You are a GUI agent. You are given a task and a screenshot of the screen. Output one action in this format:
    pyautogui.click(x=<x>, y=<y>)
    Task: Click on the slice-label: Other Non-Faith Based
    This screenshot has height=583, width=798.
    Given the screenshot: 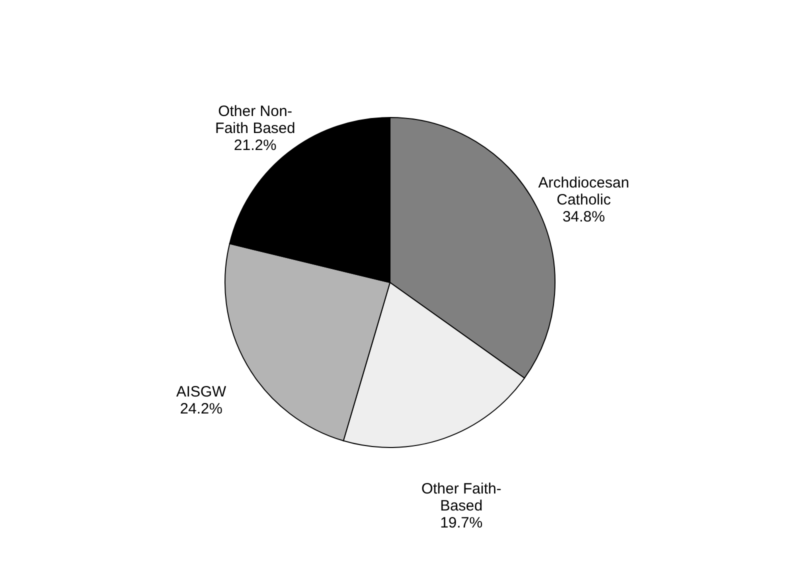 What is the action you would take?
    pyautogui.click(x=255, y=120)
    